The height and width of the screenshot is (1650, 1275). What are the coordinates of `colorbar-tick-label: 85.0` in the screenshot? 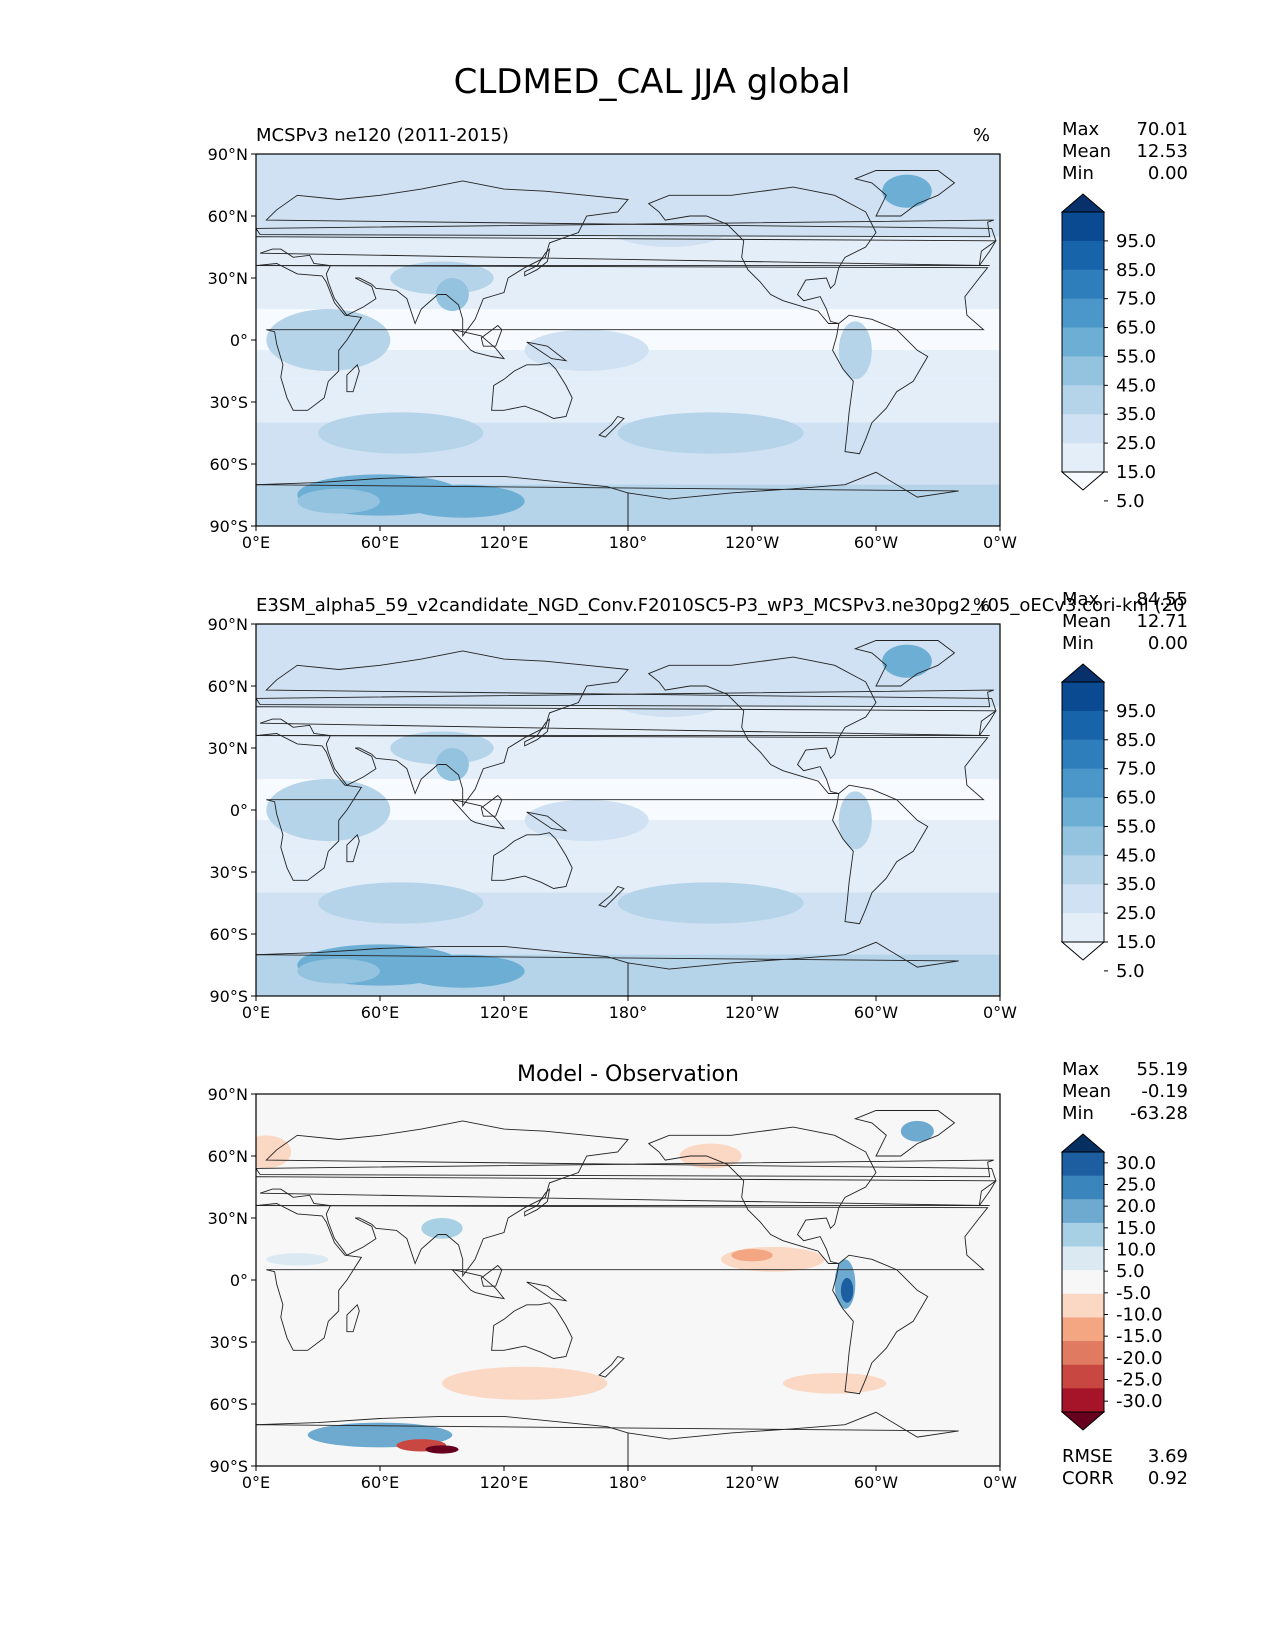 It's located at (1136, 740).